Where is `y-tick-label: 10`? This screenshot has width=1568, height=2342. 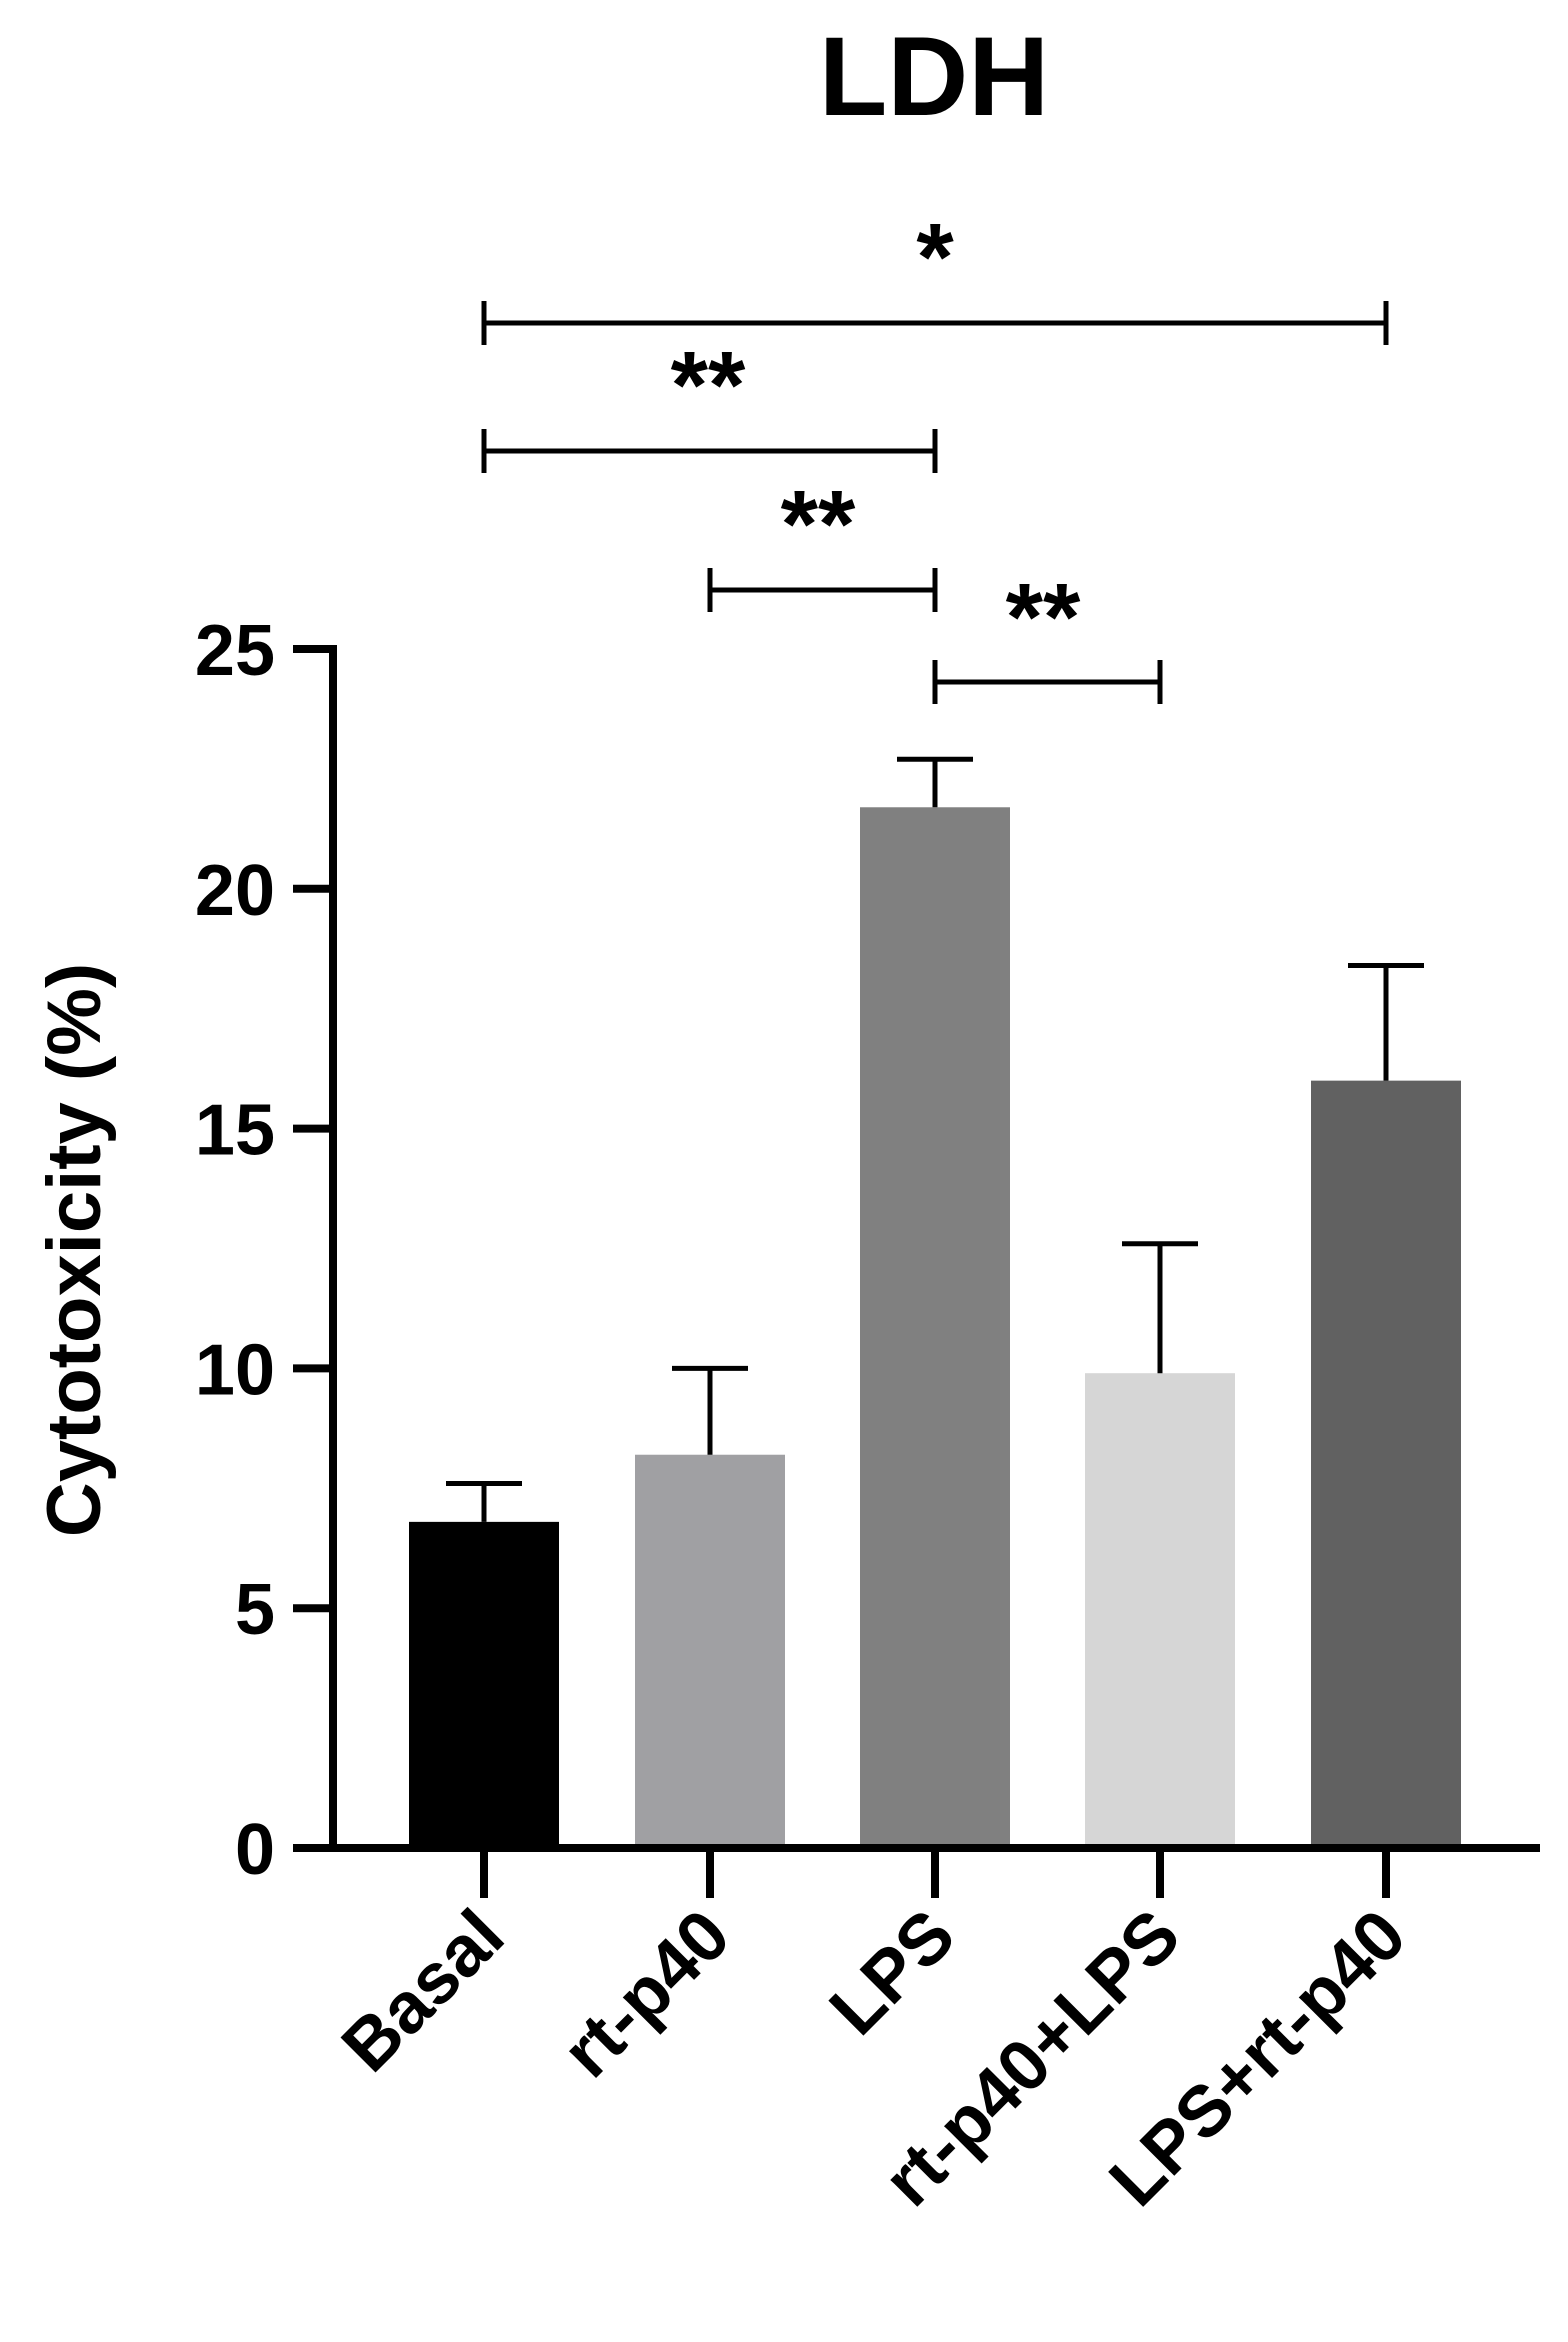
y-tick-label: 10 is located at coordinates (235, 1370).